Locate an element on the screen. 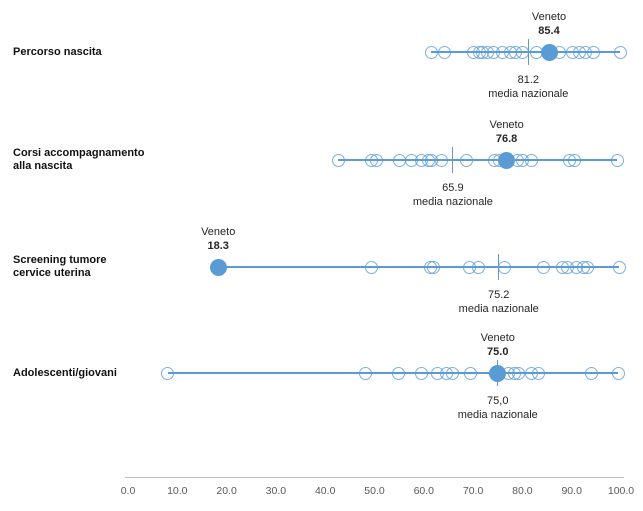 This screenshot has height=511, width=643. category-label-line: Corsi accompagnamento is located at coordinates (79, 153).